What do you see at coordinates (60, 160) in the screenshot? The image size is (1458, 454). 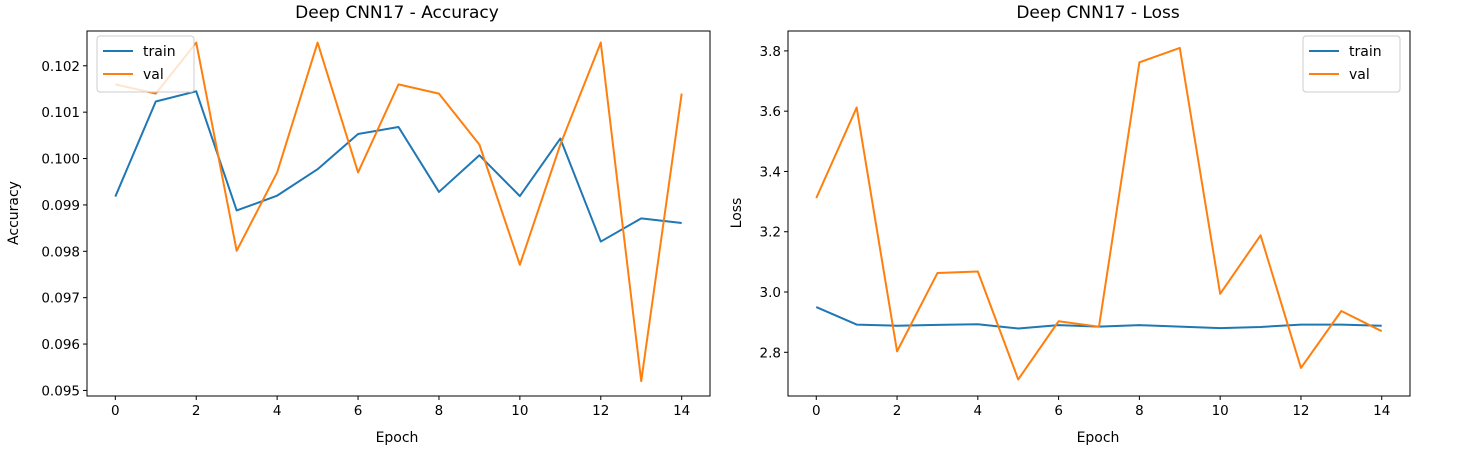 I see `accuracy-ytick-label: 0.100` at bounding box center [60, 160].